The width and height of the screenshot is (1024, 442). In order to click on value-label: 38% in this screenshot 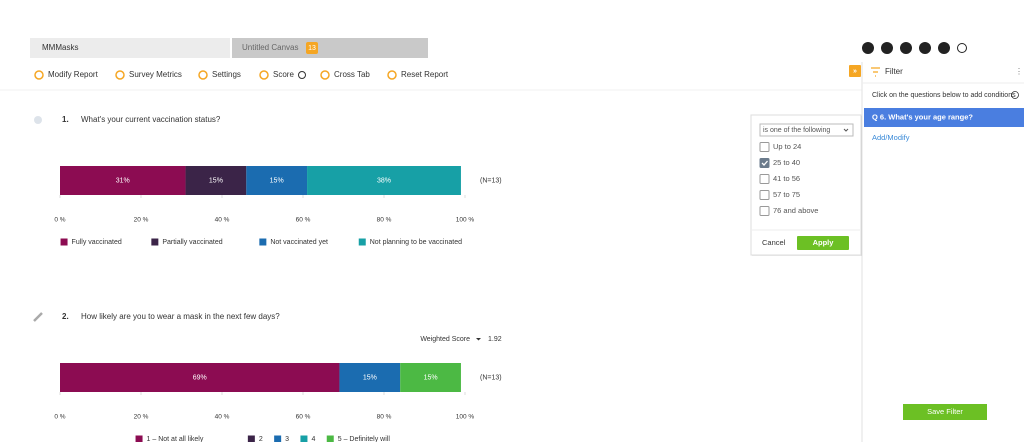, I will do `click(384, 180)`.